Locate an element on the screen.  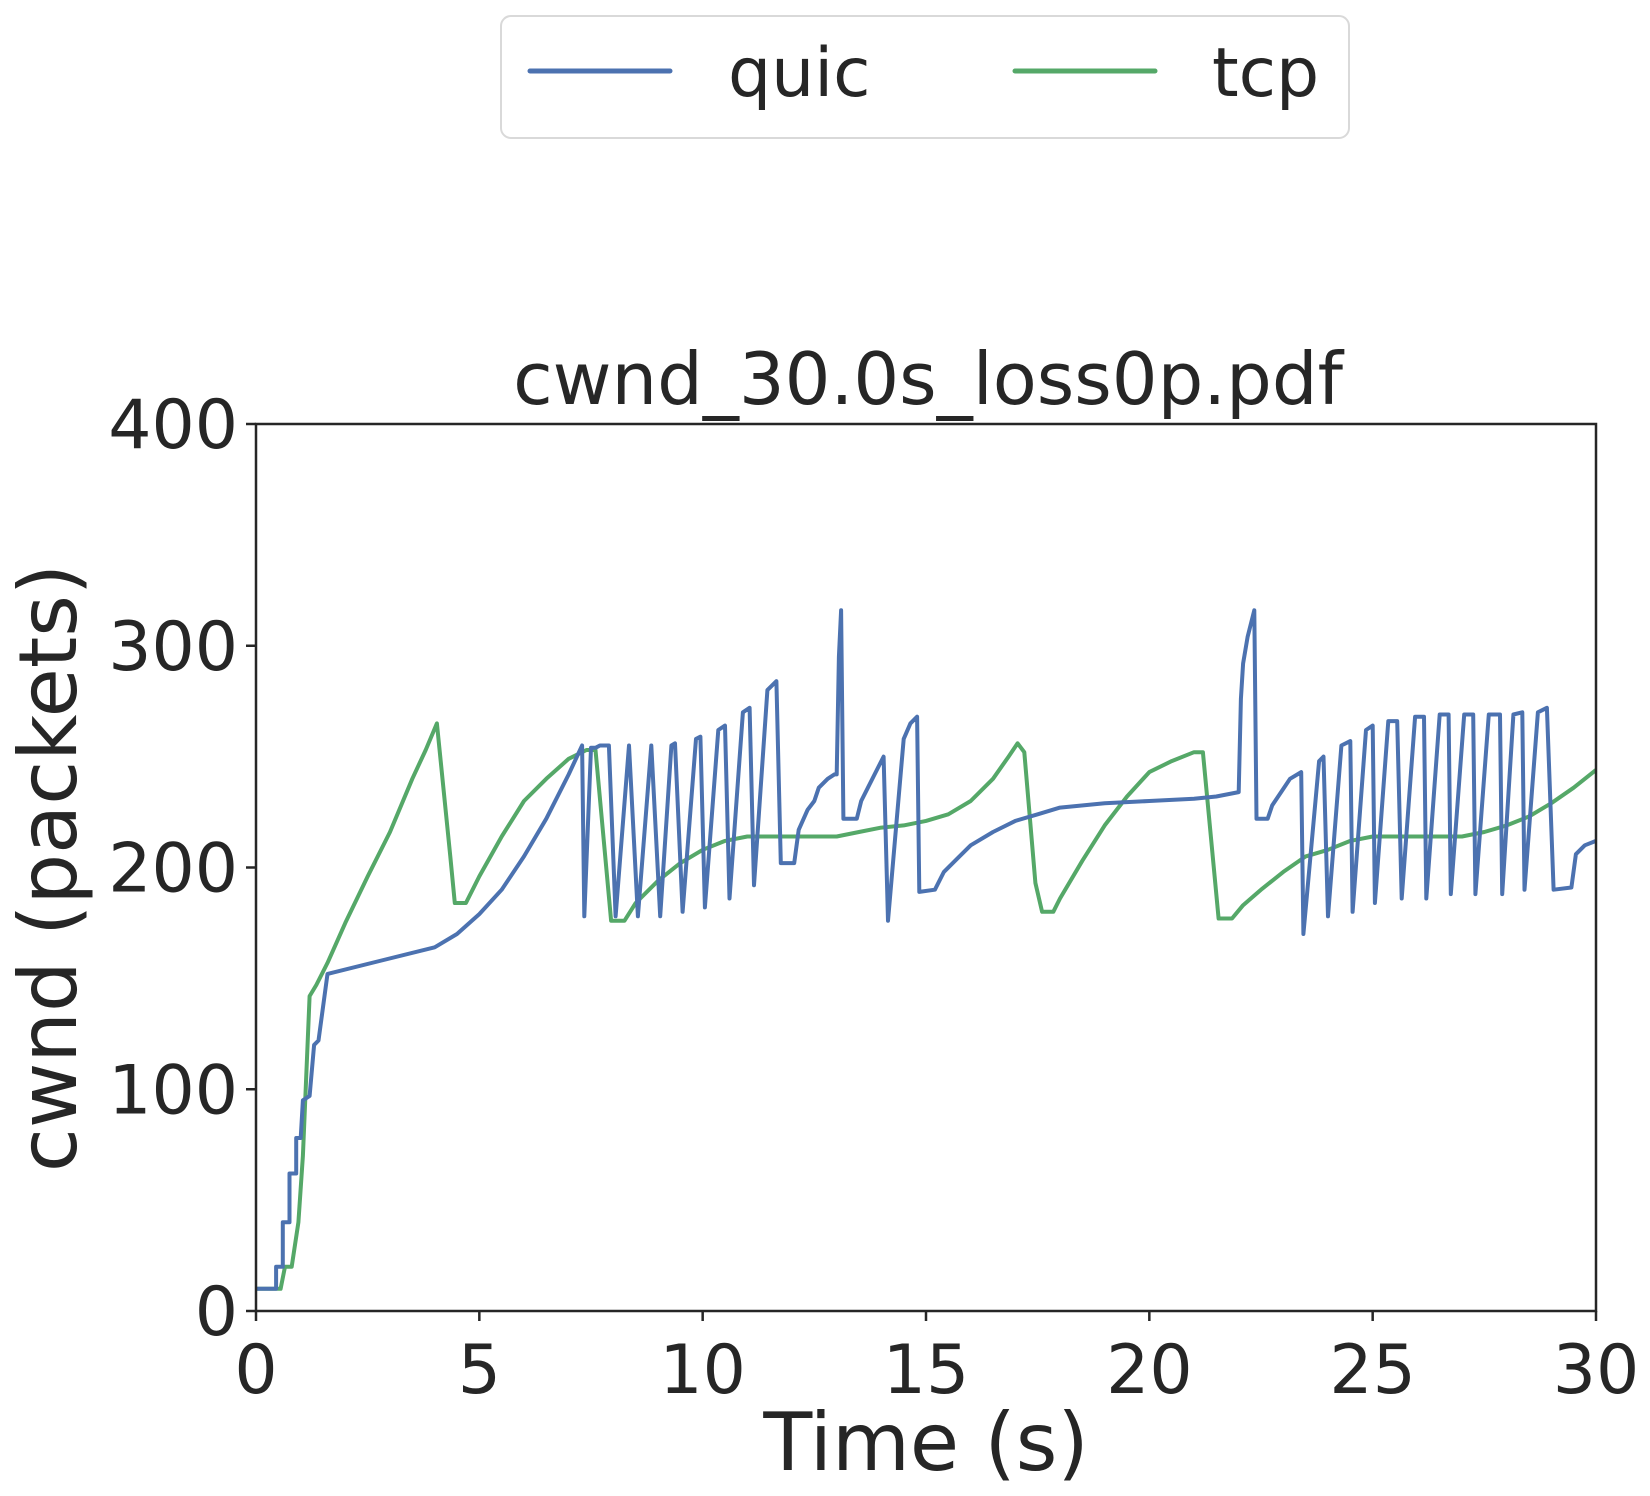
x-tick-label: 15 is located at coordinates (926, 1370).